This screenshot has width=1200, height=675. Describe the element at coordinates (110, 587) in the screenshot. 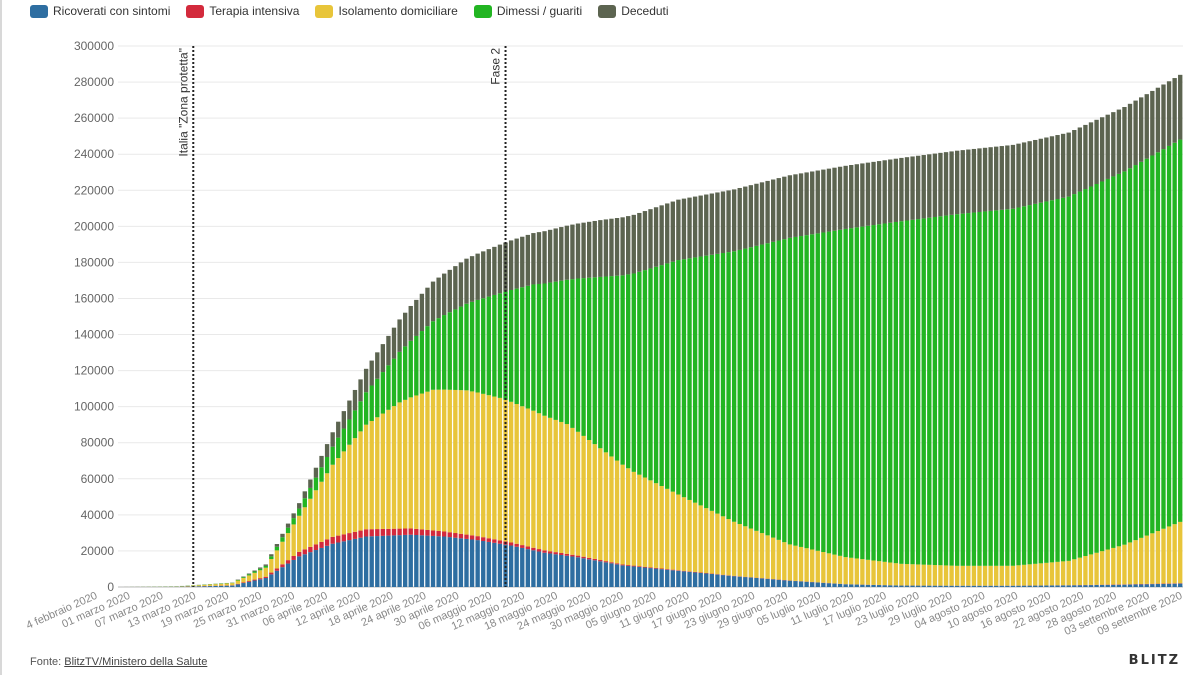

I see `y-tick-label: 0` at that location.